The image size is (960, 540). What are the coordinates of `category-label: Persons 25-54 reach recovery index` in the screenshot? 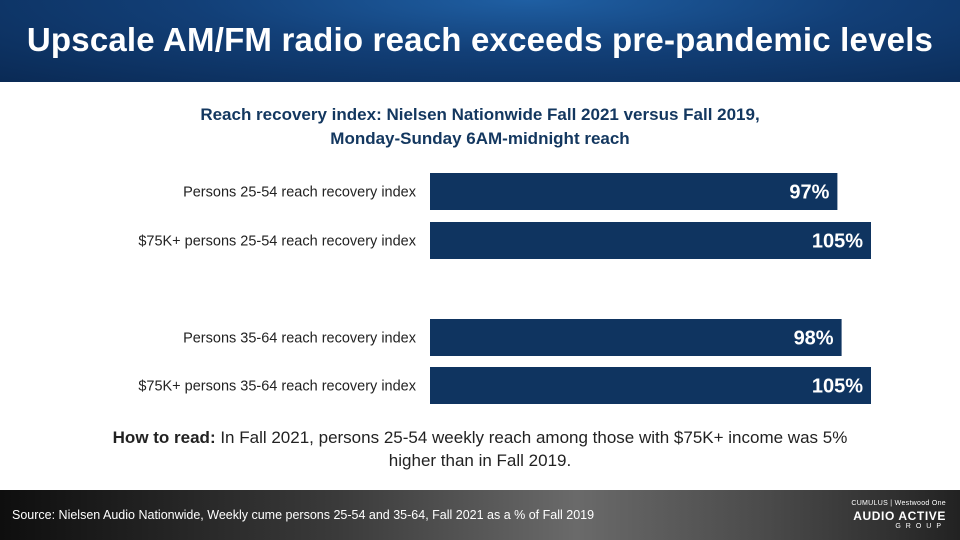 It's located at (300, 193).